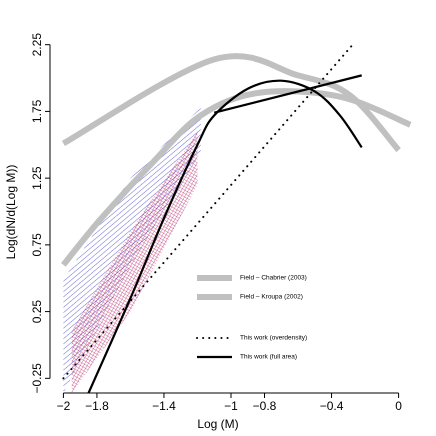  Describe the element at coordinates (217, 424) in the screenshot. I see `x-axis-label: Log (M)` at that location.